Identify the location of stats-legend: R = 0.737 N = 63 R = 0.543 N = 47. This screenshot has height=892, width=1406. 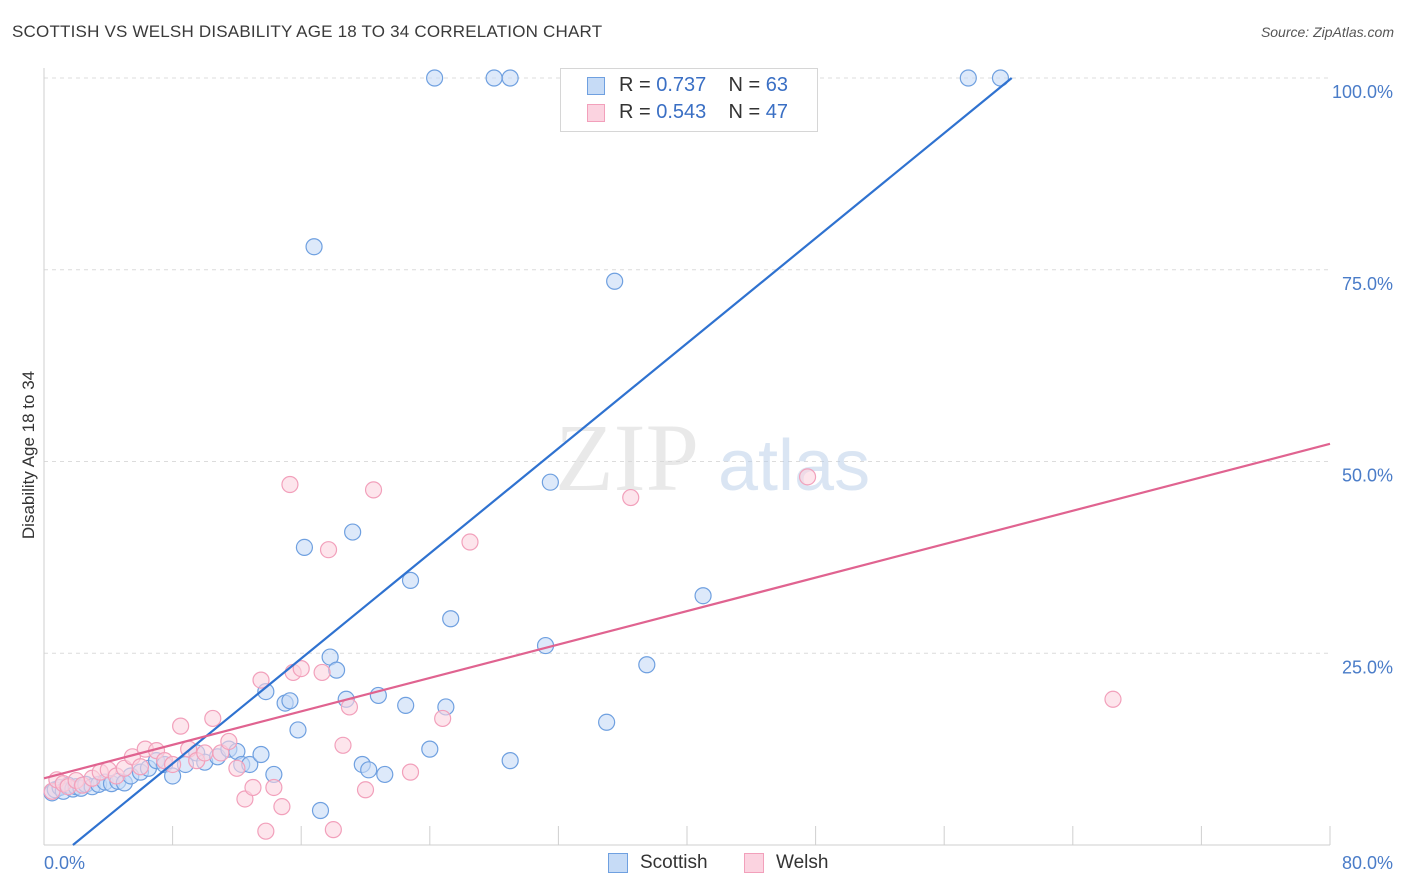
(689, 100).